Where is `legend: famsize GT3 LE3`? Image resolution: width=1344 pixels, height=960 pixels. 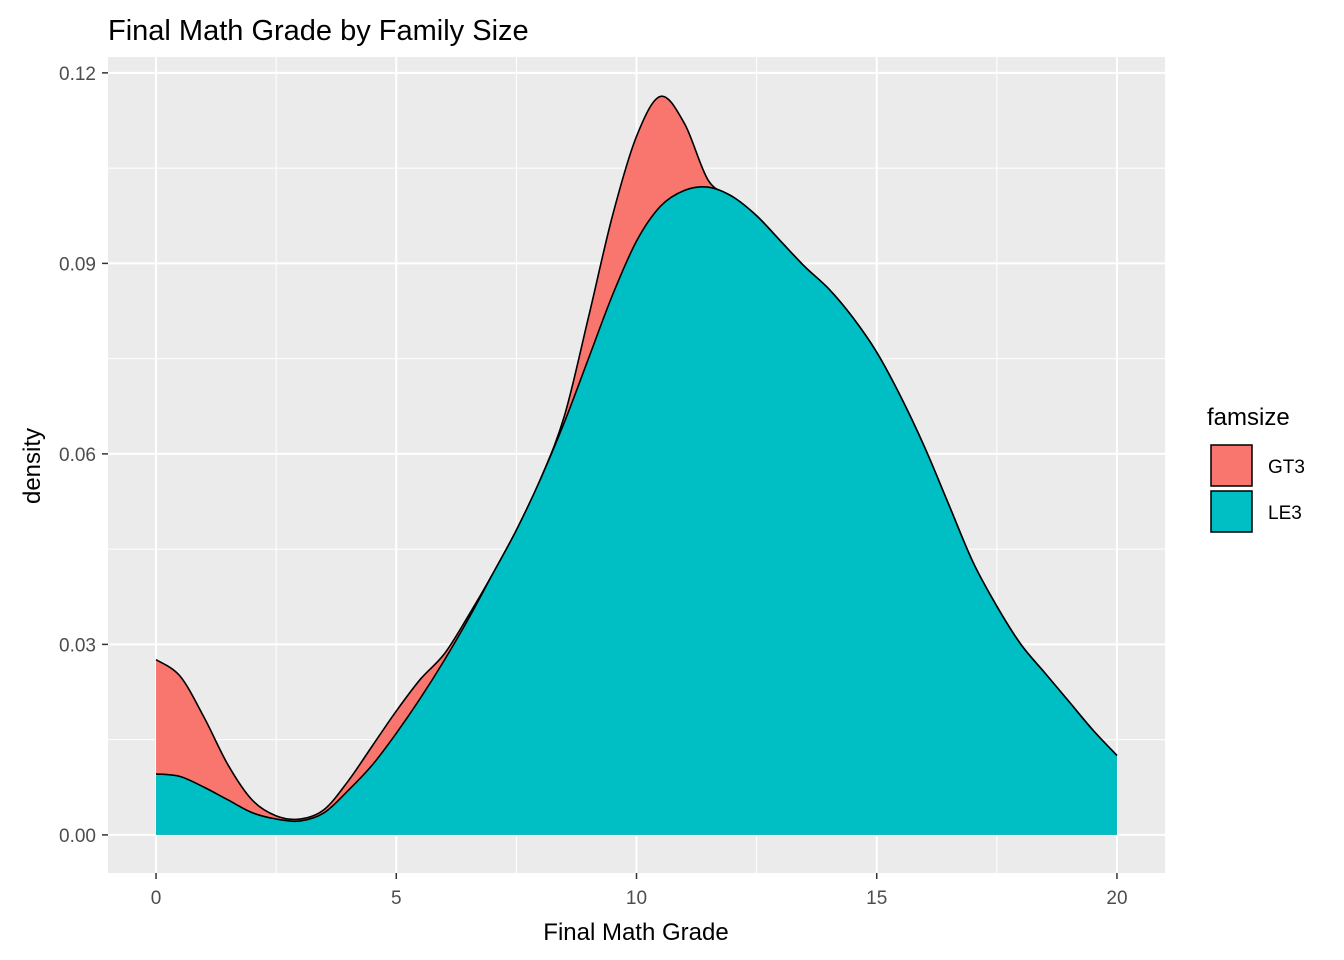
legend: famsize GT3 LE3 is located at coordinates (1256, 468).